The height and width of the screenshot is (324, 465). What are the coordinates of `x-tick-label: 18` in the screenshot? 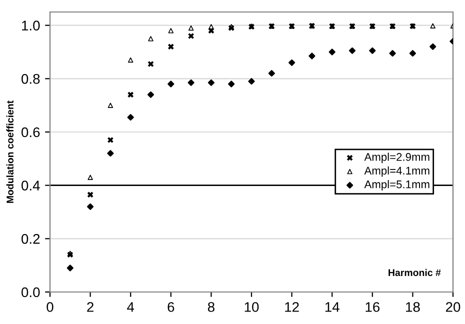 It's located at (413, 307).